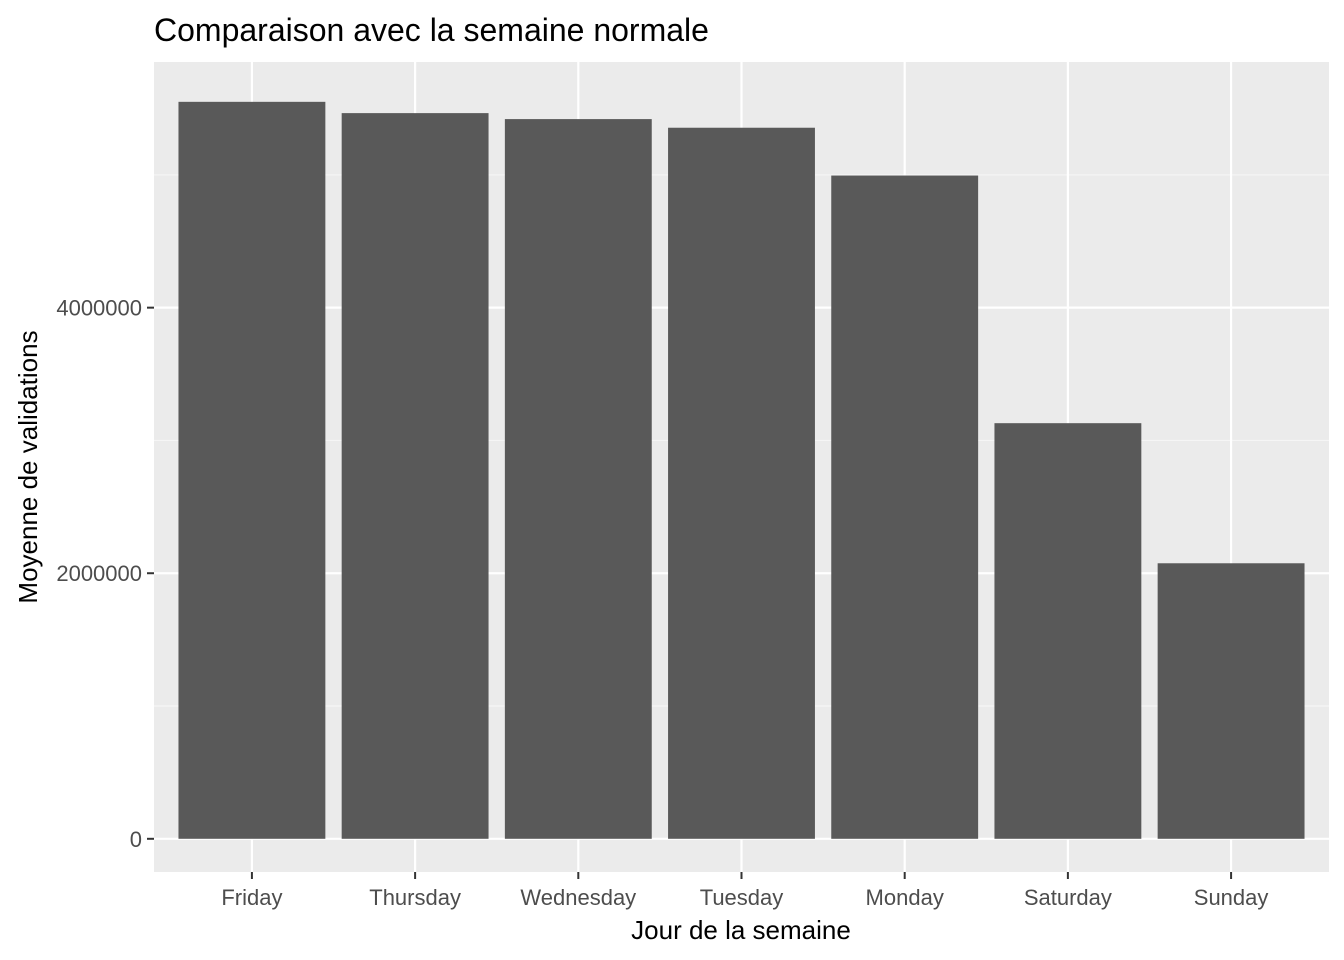 The image size is (1344, 960). Describe the element at coordinates (1068, 897) in the screenshot. I see `x-tick-label: Saturday` at that location.